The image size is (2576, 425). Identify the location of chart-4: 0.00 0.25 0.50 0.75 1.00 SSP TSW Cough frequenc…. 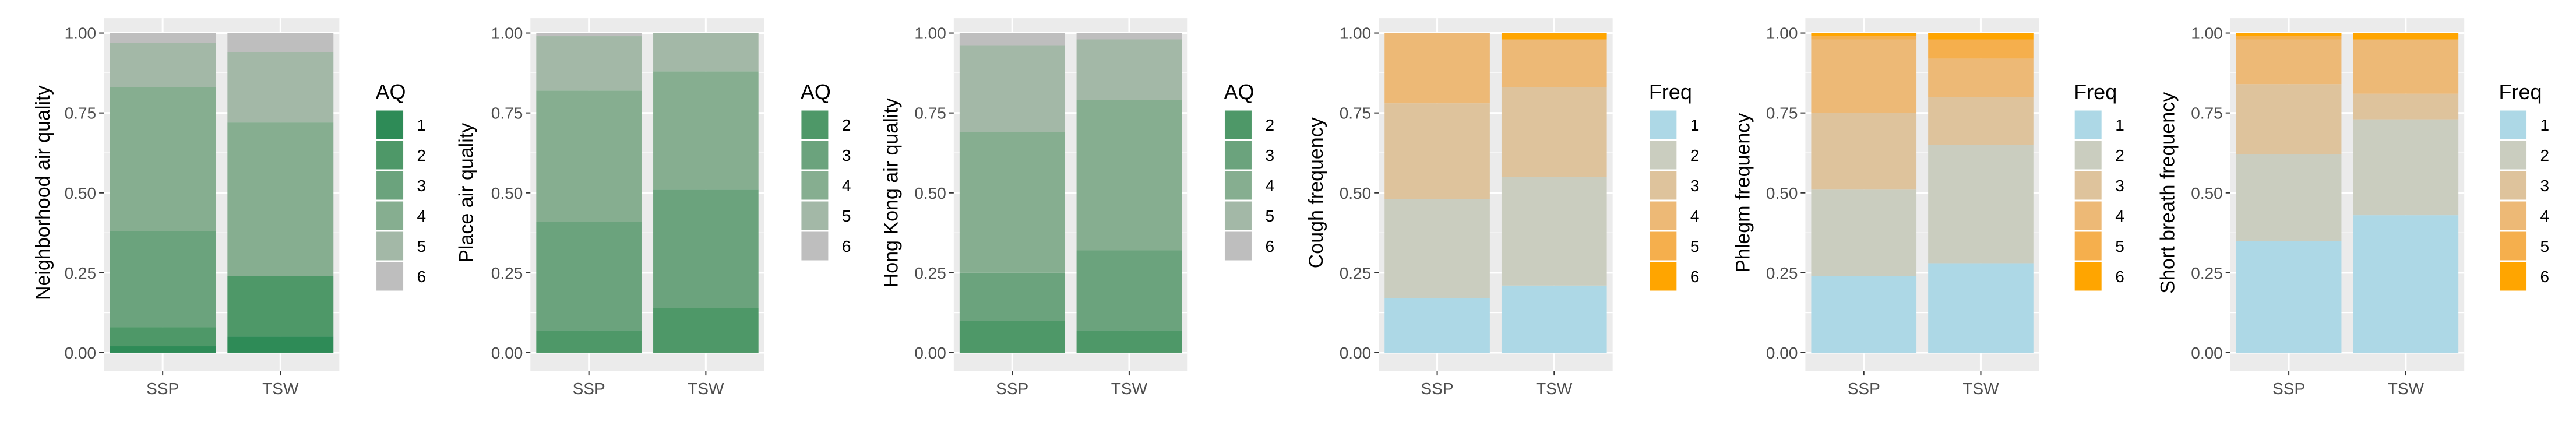
(1502, 208).